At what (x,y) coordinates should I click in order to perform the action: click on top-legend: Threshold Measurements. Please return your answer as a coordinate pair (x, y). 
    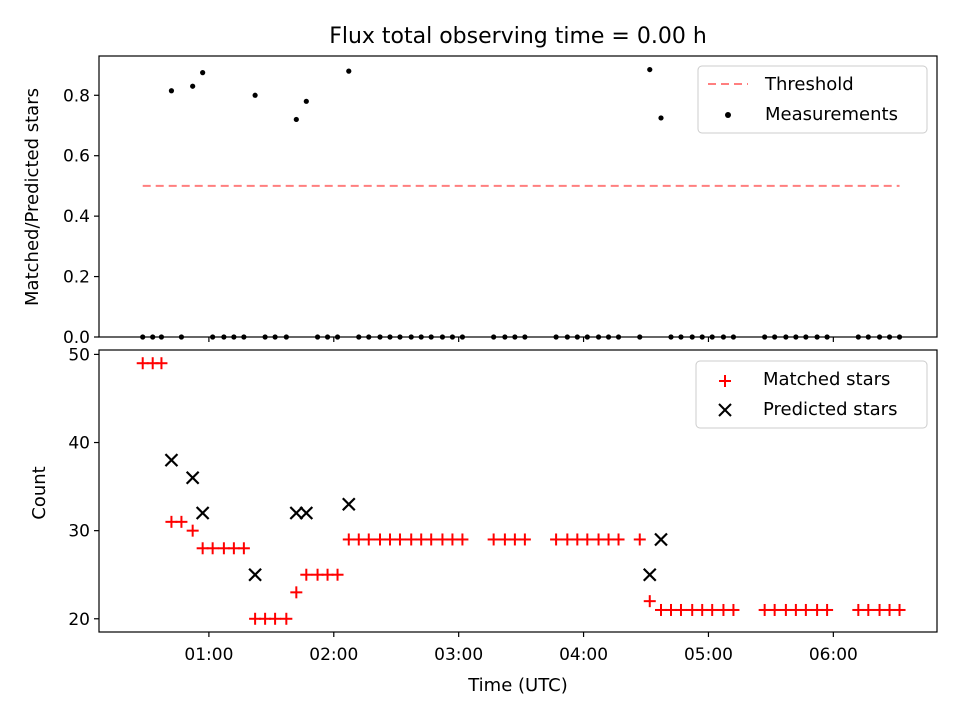
    Looking at the image, I should click on (812, 99).